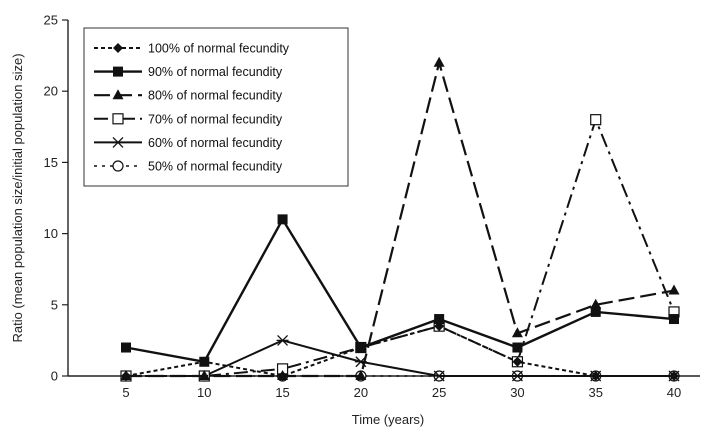 This screenshot has height=428, width=709. What do you see at coordinates (54, 304) in the screenshot?
I see `y-tick-label: 5` at bounding box center [54, 304].